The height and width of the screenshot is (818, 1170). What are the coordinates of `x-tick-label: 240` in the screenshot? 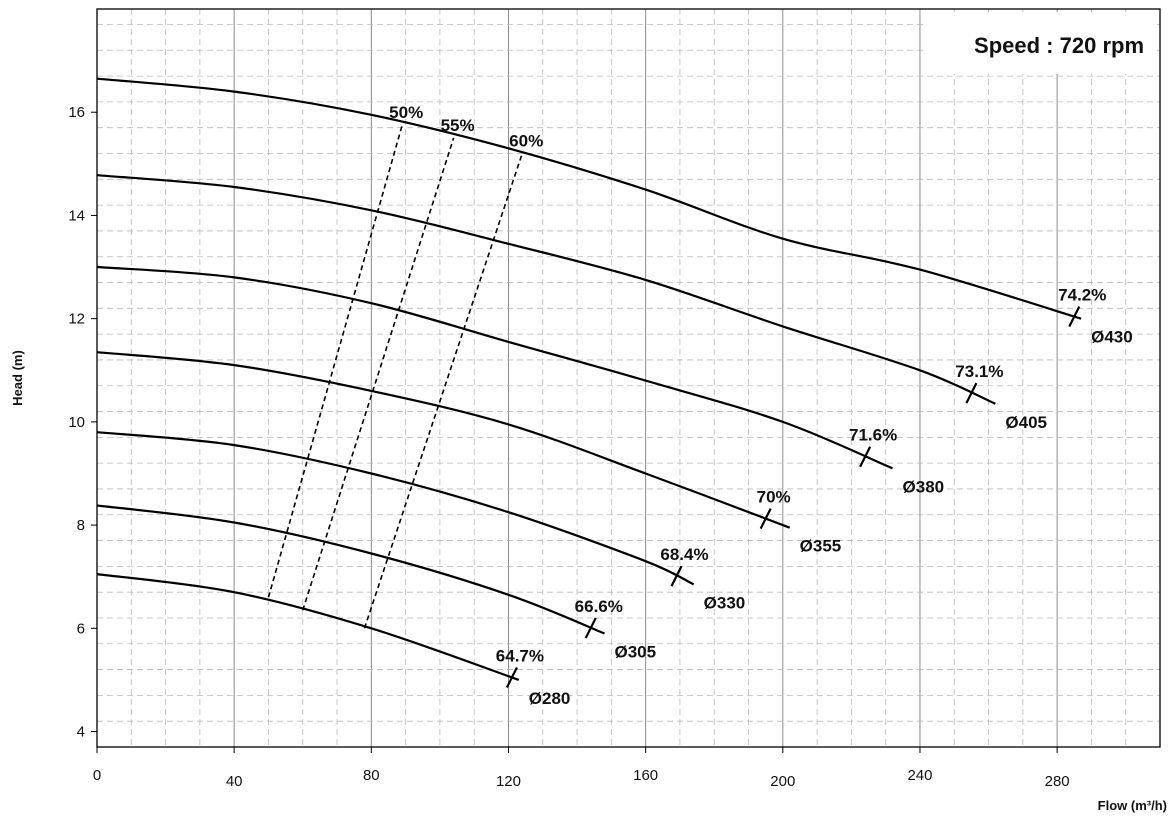 It's located at (919, 775).